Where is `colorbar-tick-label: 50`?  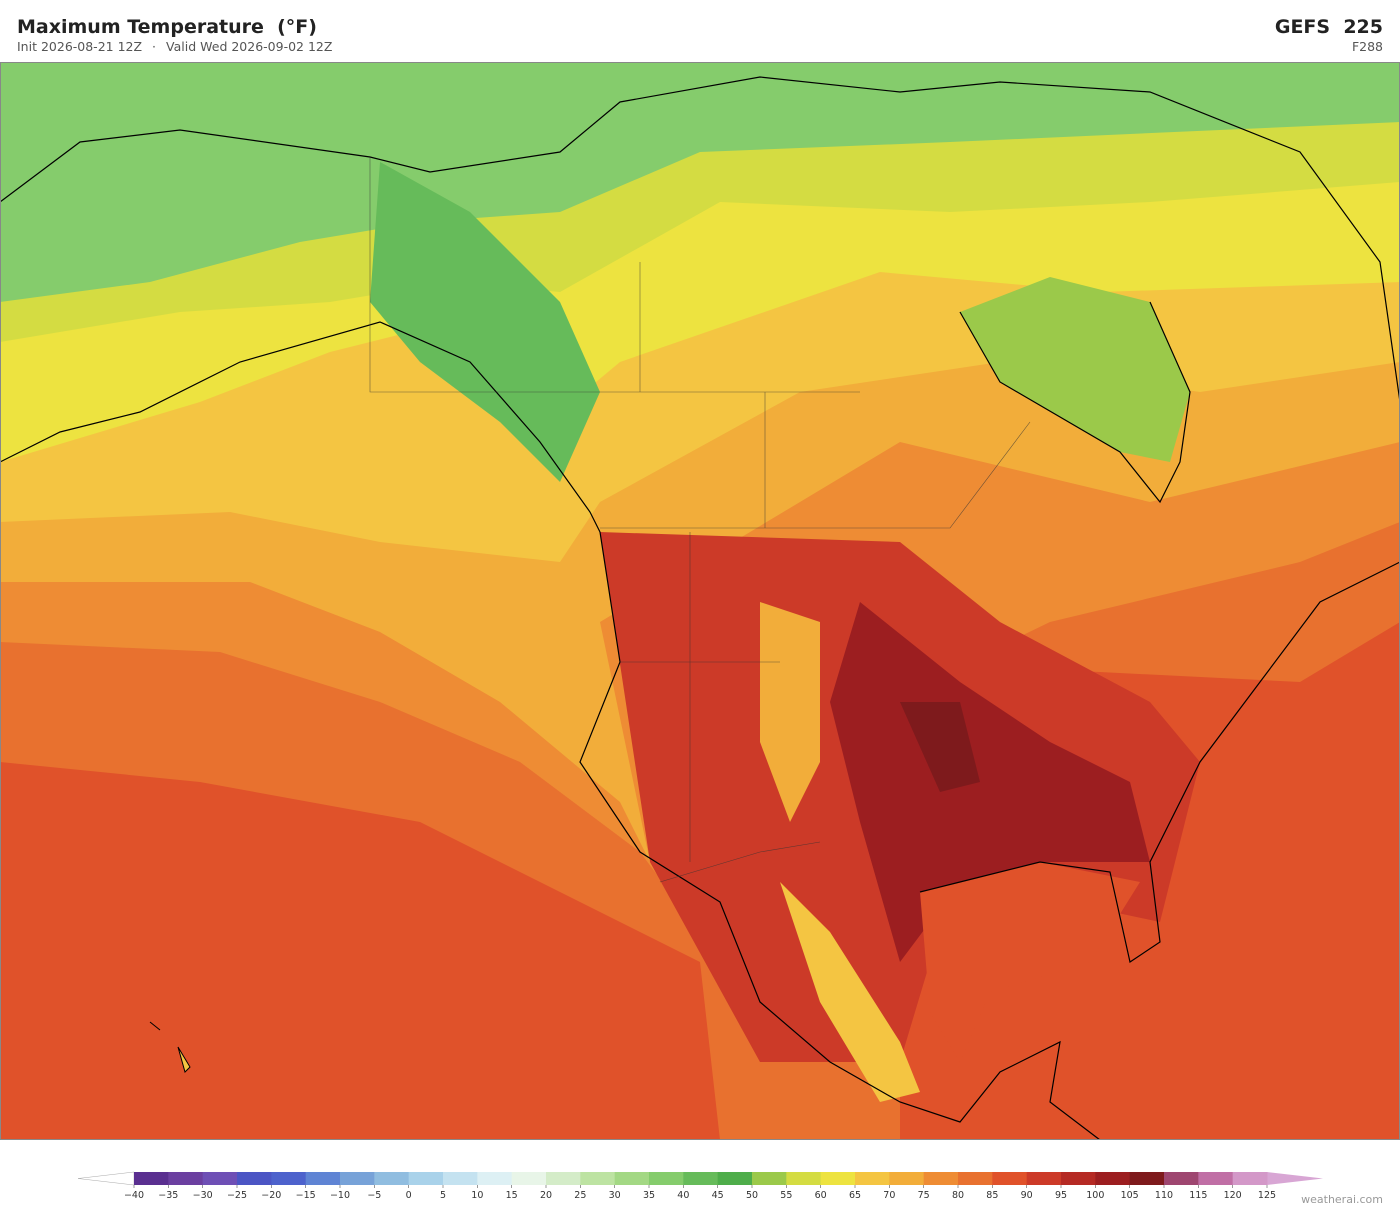 colorbar-tick-label: 50 is located at coordinates (752, 1195).